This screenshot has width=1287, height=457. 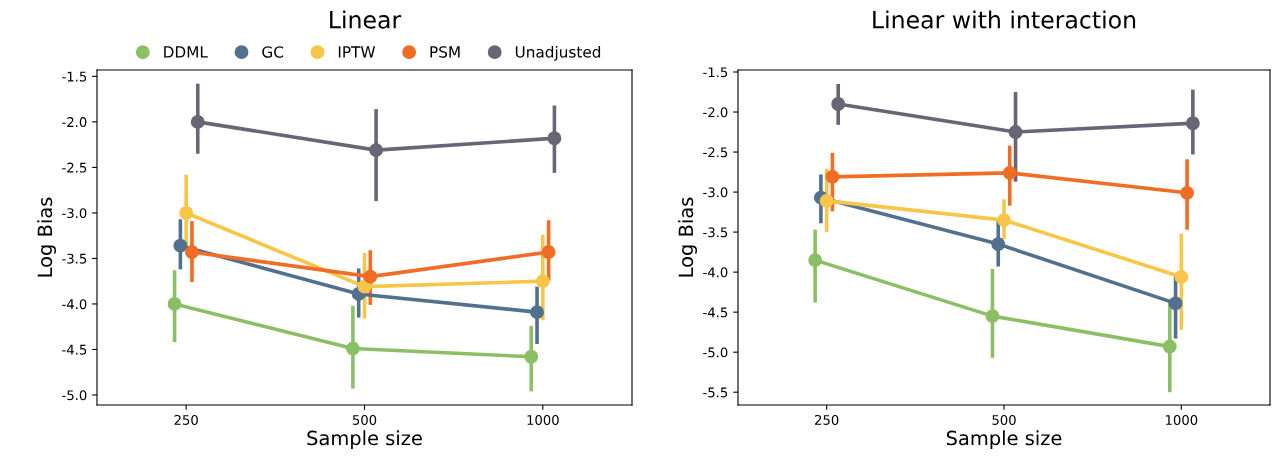 I want to click on chart-title: Linear, so click(x=366, y=19).